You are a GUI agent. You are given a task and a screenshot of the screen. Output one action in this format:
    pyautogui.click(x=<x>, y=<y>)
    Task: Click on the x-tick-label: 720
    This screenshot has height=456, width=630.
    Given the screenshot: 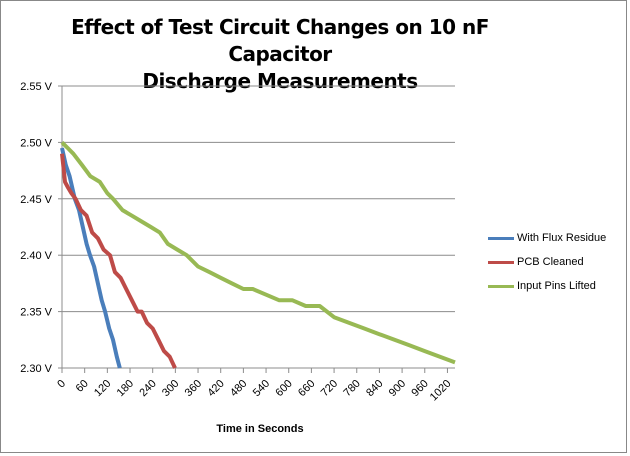 What is the action you would take?
    pyautogui.click(x=329, y=388)
    